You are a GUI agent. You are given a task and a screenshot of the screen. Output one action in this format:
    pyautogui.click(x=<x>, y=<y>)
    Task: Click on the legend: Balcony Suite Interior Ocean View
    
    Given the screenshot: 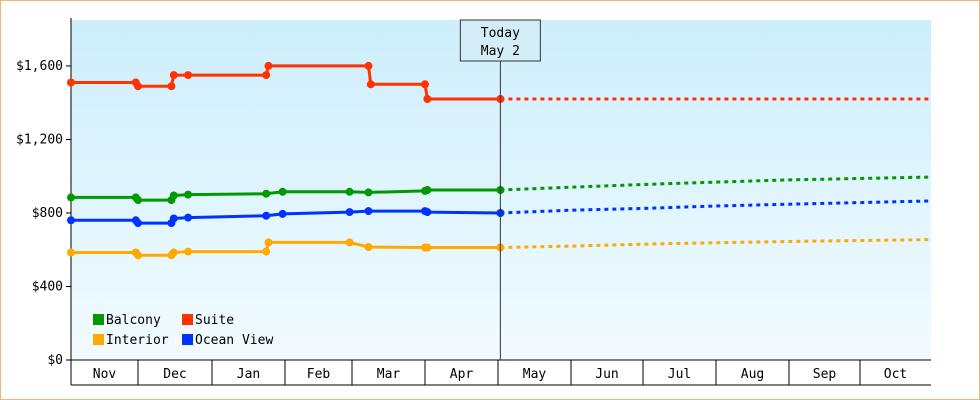 What is the action you would take?
    pyautogui.click(x=183, y=330)
    